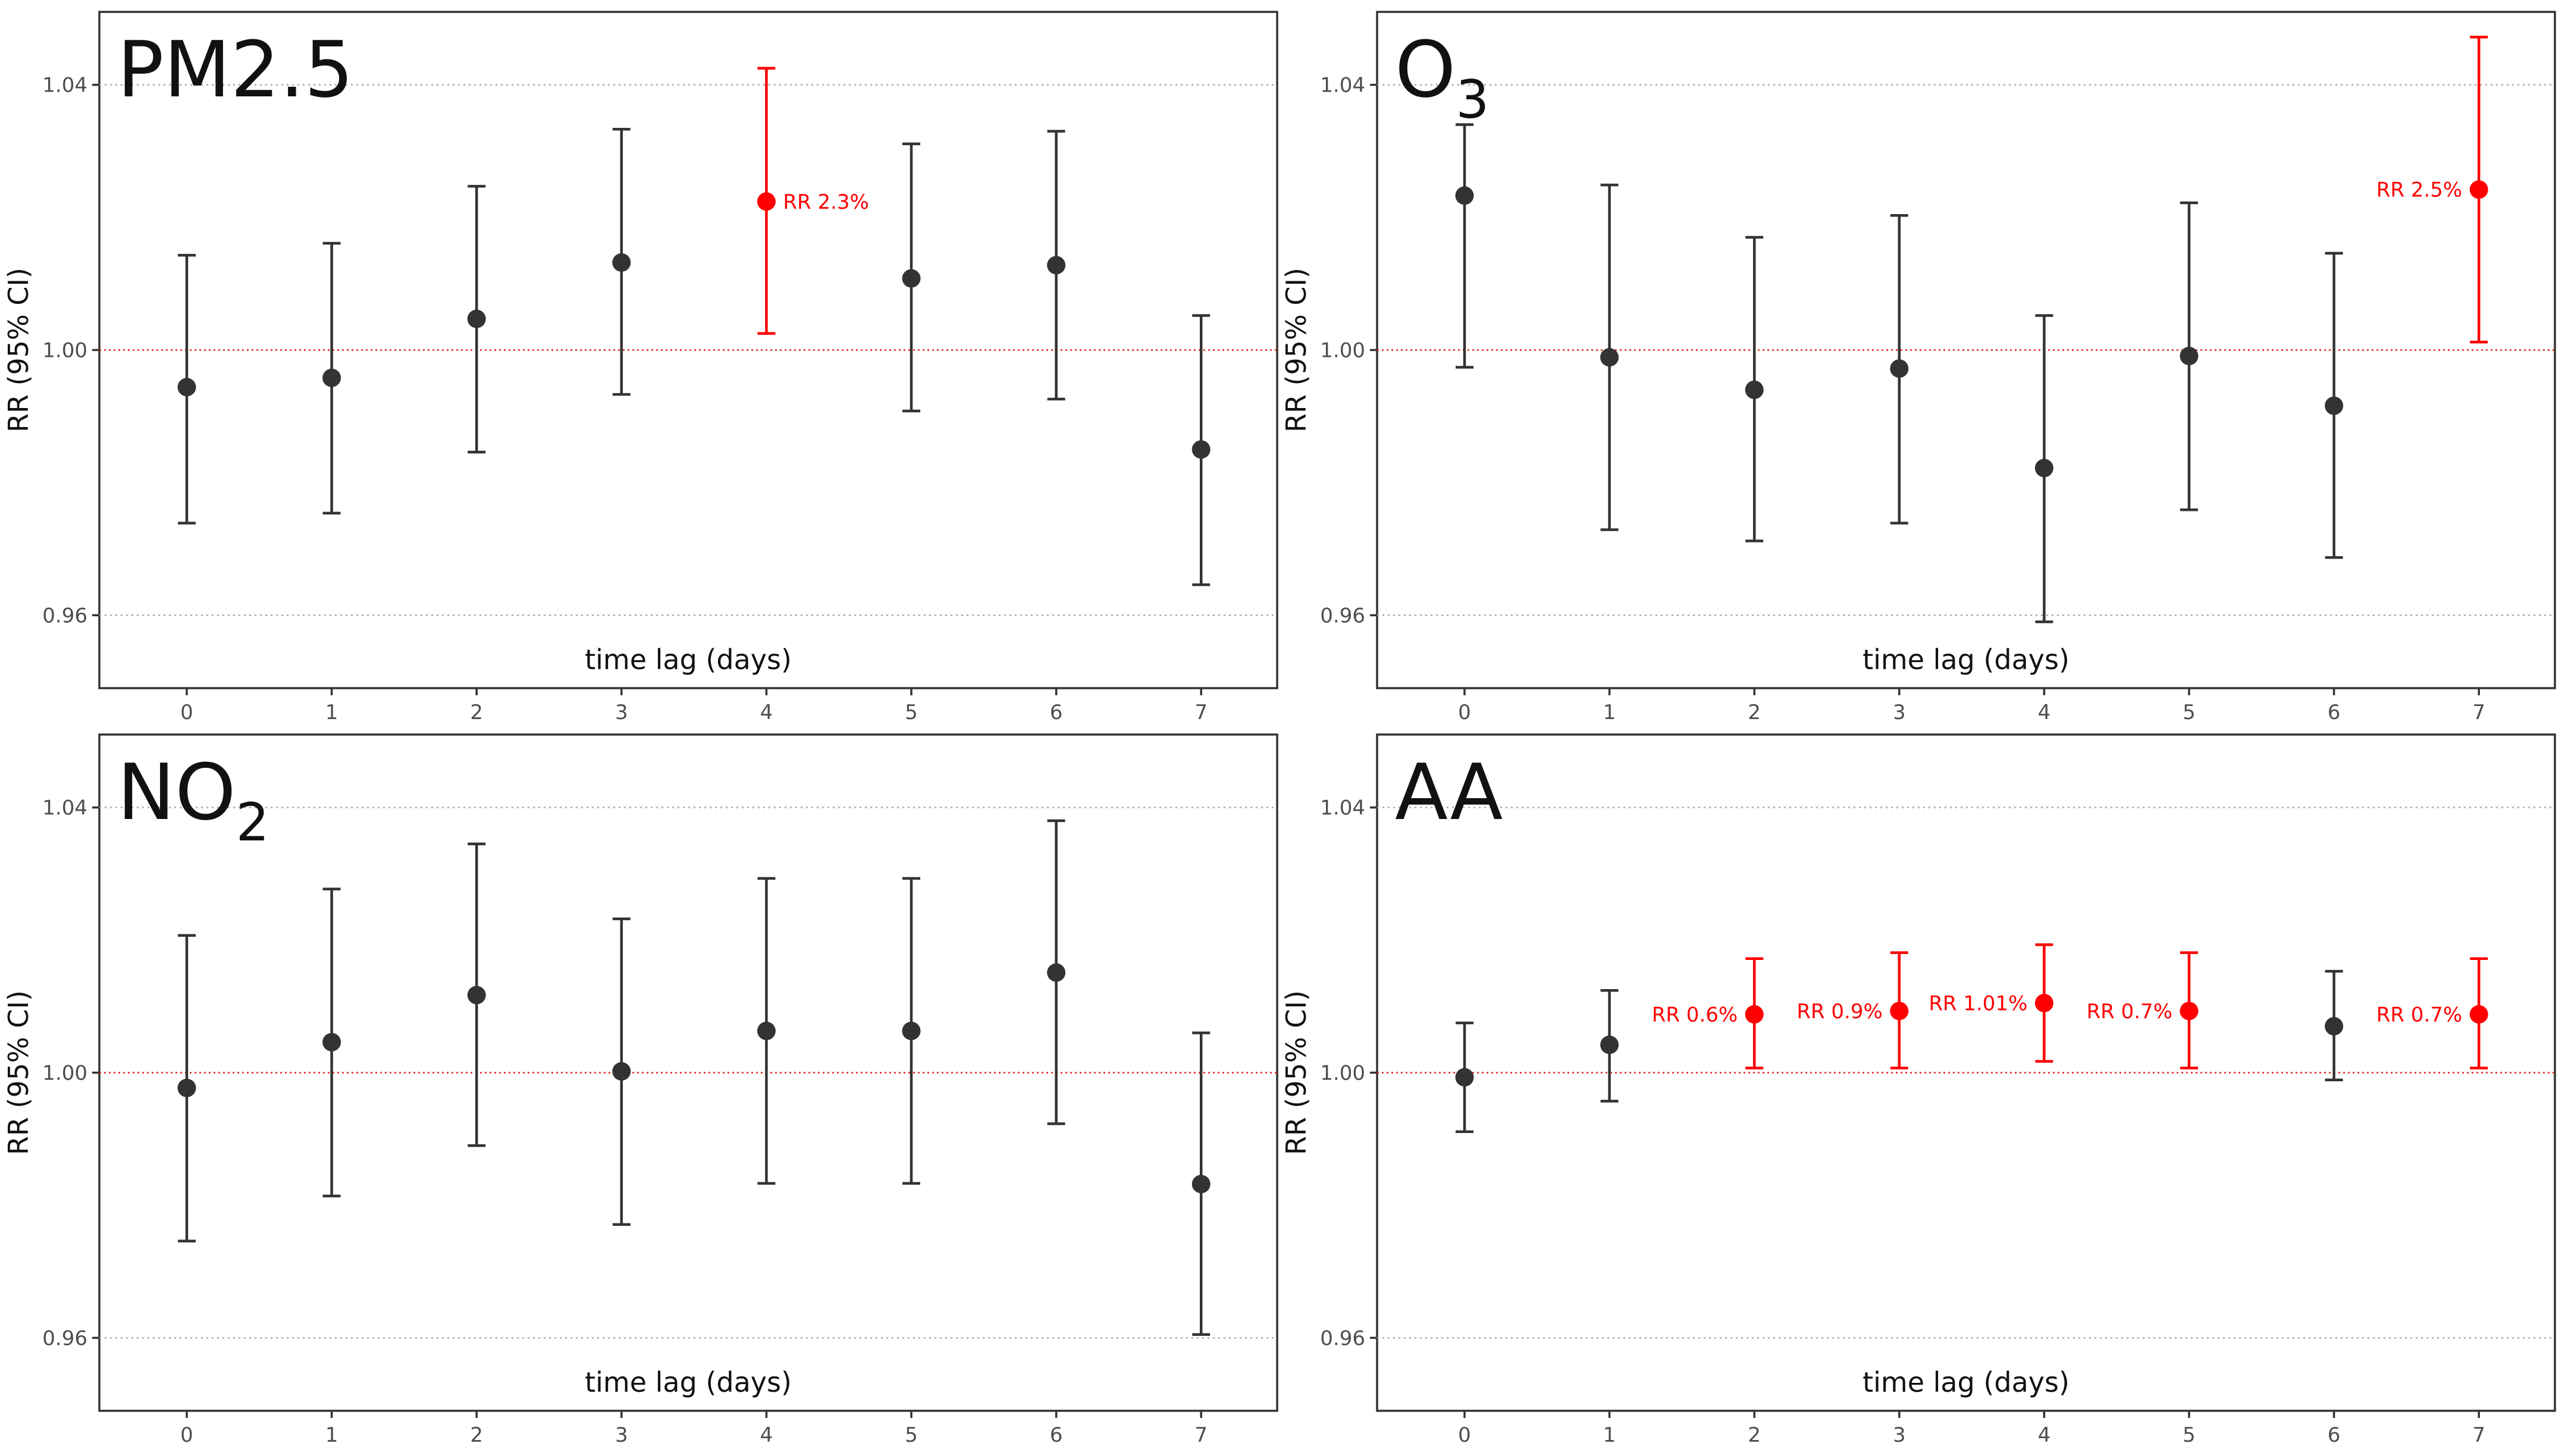 The height and width of the screenshot is (1456, 2568). I want to click on rr-annotation: RR 0.9%, so click(1839, 1012).